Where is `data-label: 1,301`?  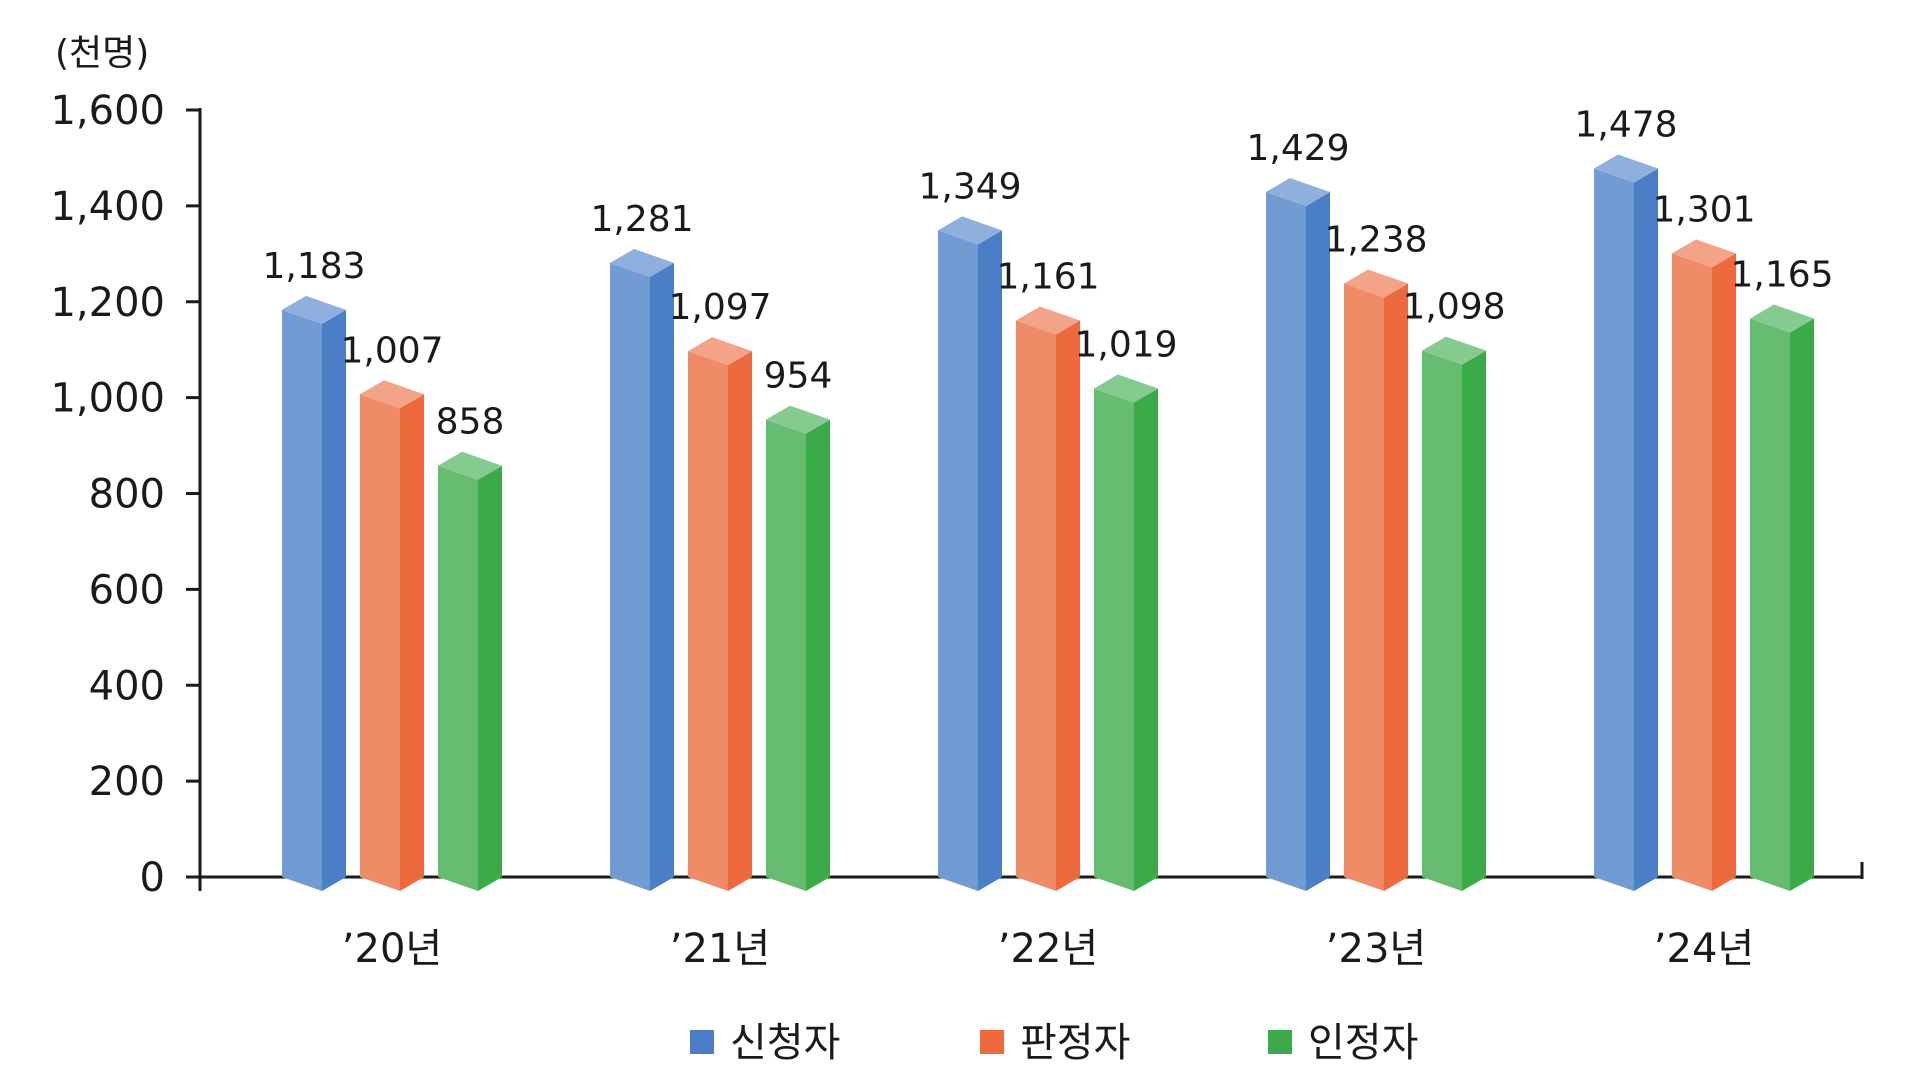 data-label: 1,301 is located at coordinates (1703, 209).